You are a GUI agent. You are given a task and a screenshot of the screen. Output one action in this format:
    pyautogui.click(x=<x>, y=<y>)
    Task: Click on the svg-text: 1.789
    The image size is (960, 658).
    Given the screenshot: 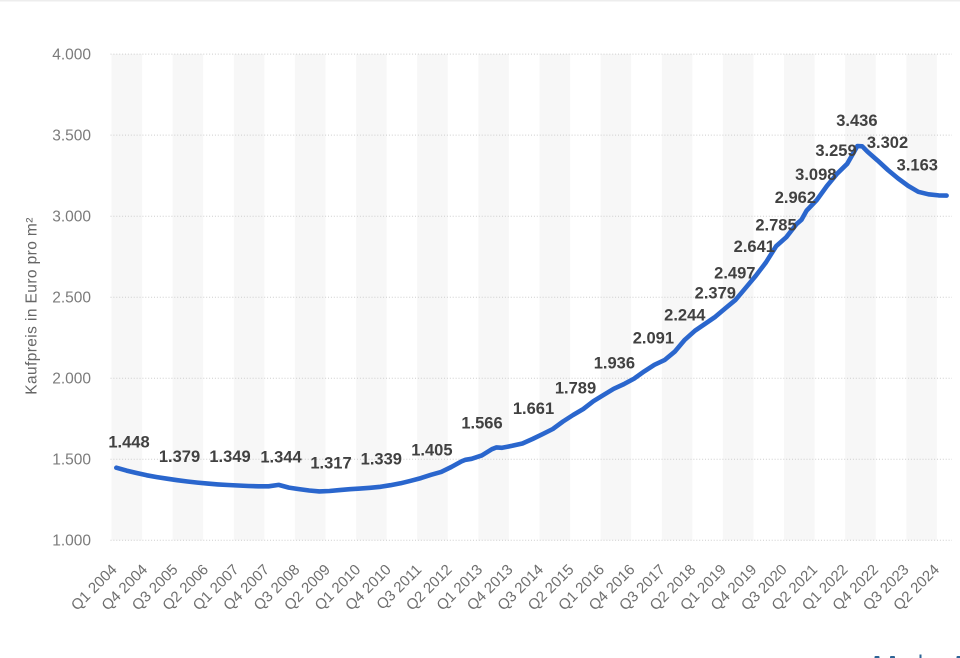 What is the action you would take?
    pyautogui.click(x=575, y=389)
    